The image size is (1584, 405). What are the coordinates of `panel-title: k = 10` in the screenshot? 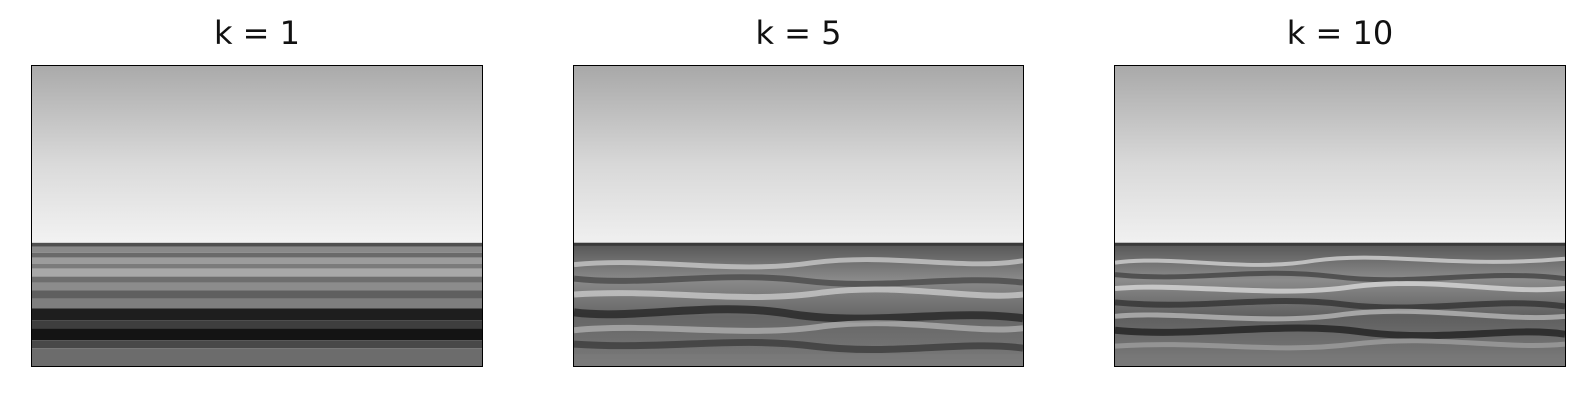 It's located at (1340, 33).